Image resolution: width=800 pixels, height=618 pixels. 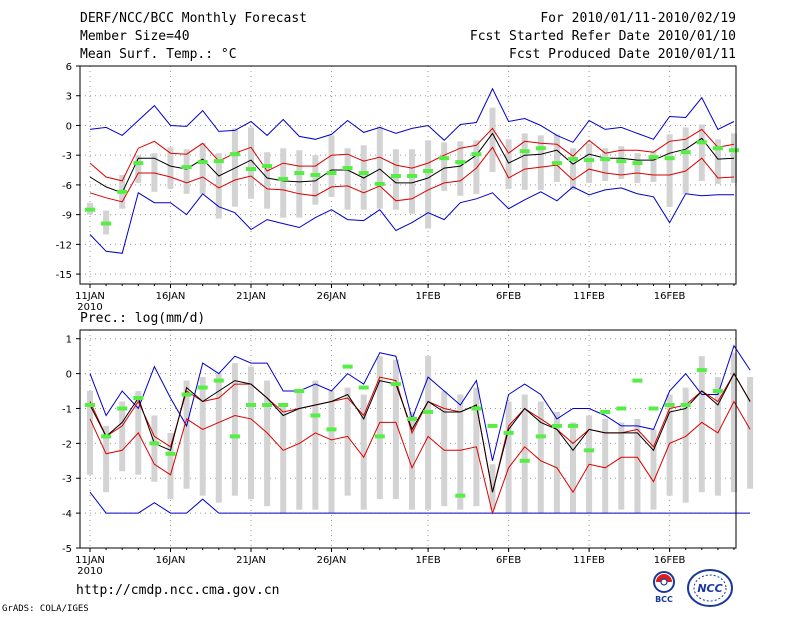 What do you see at coordinates (67, 444) in the screenshot?
I see `y-tick-label: -2` at bounding box center [67, 444].